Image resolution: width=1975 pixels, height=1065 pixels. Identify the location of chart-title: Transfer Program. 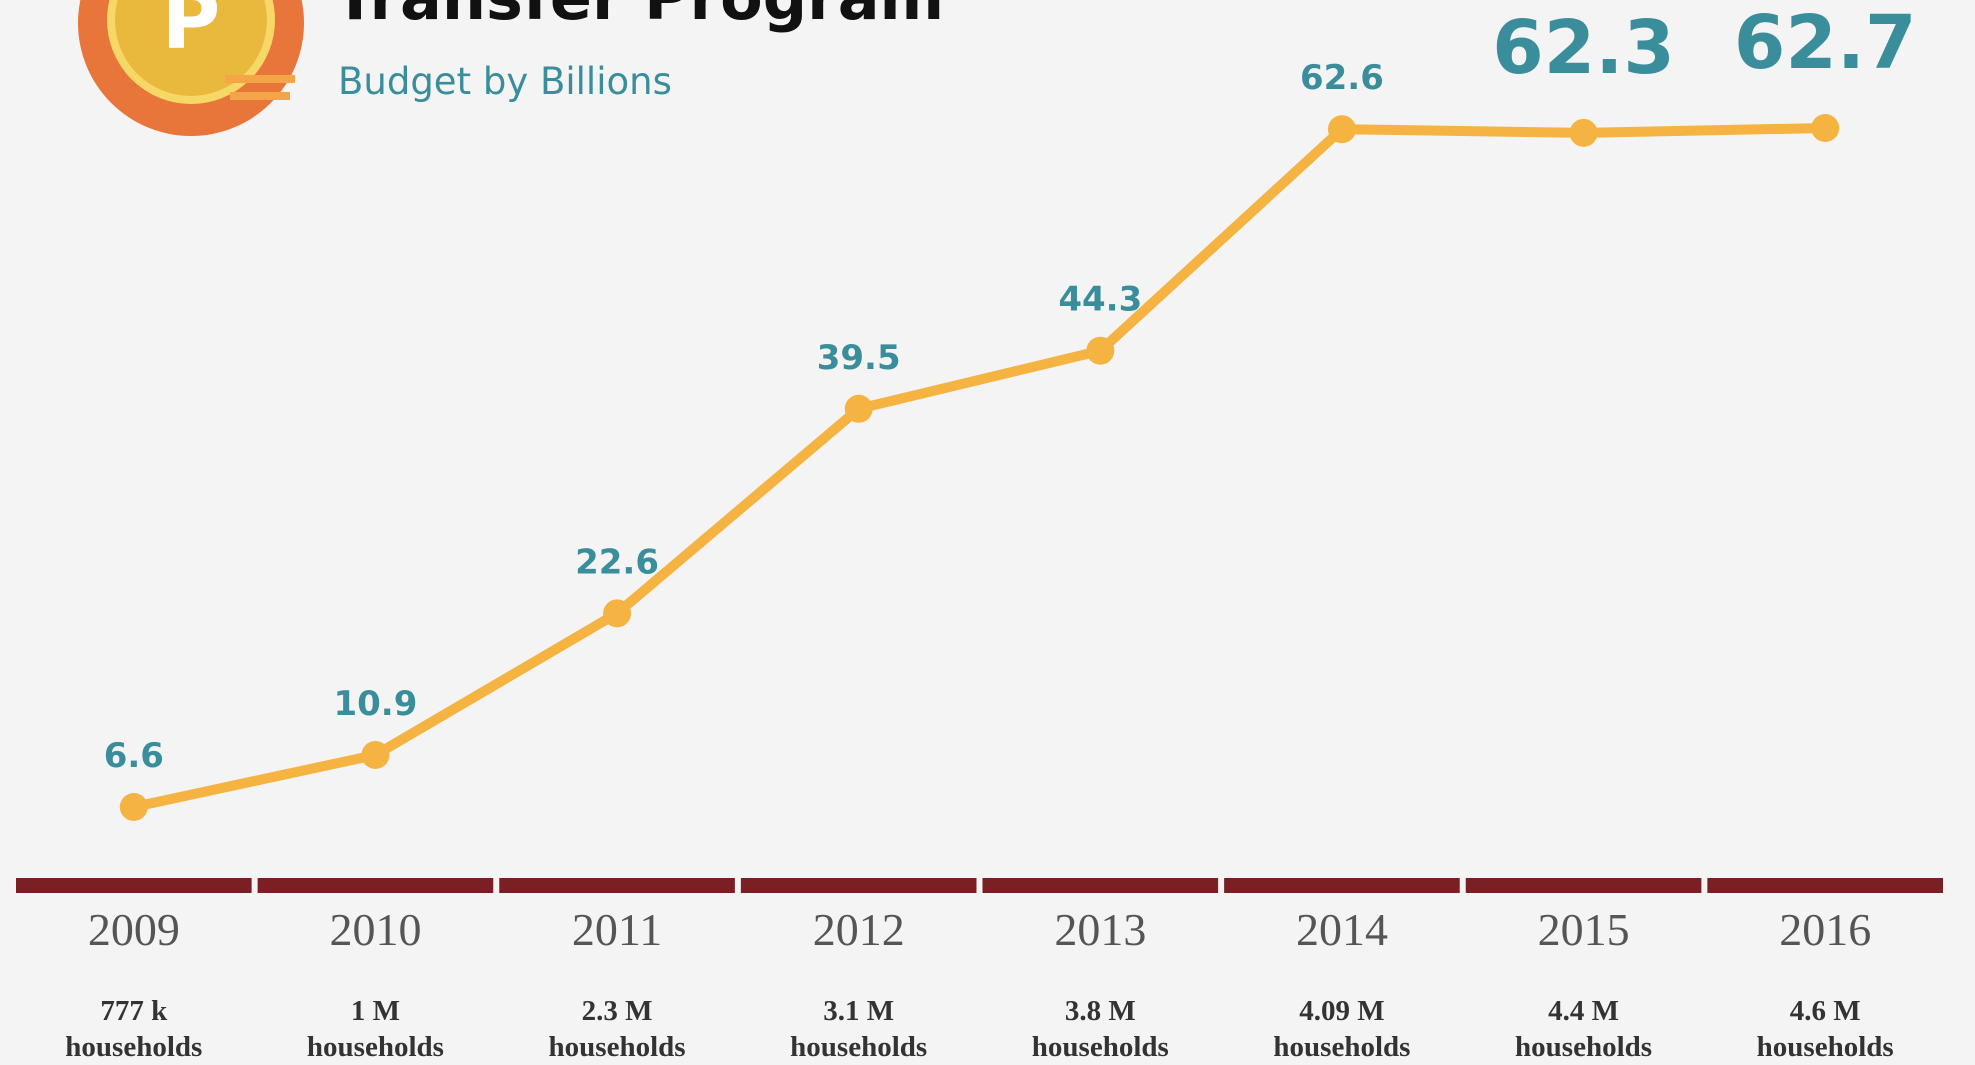
(639, 17).